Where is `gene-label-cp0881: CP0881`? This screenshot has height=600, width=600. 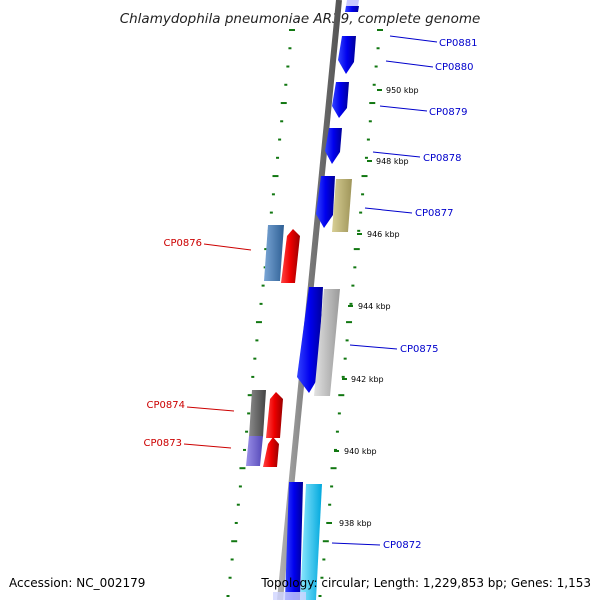 gene-label-cp0881: CP0881 is located at coordinates (458, 43).